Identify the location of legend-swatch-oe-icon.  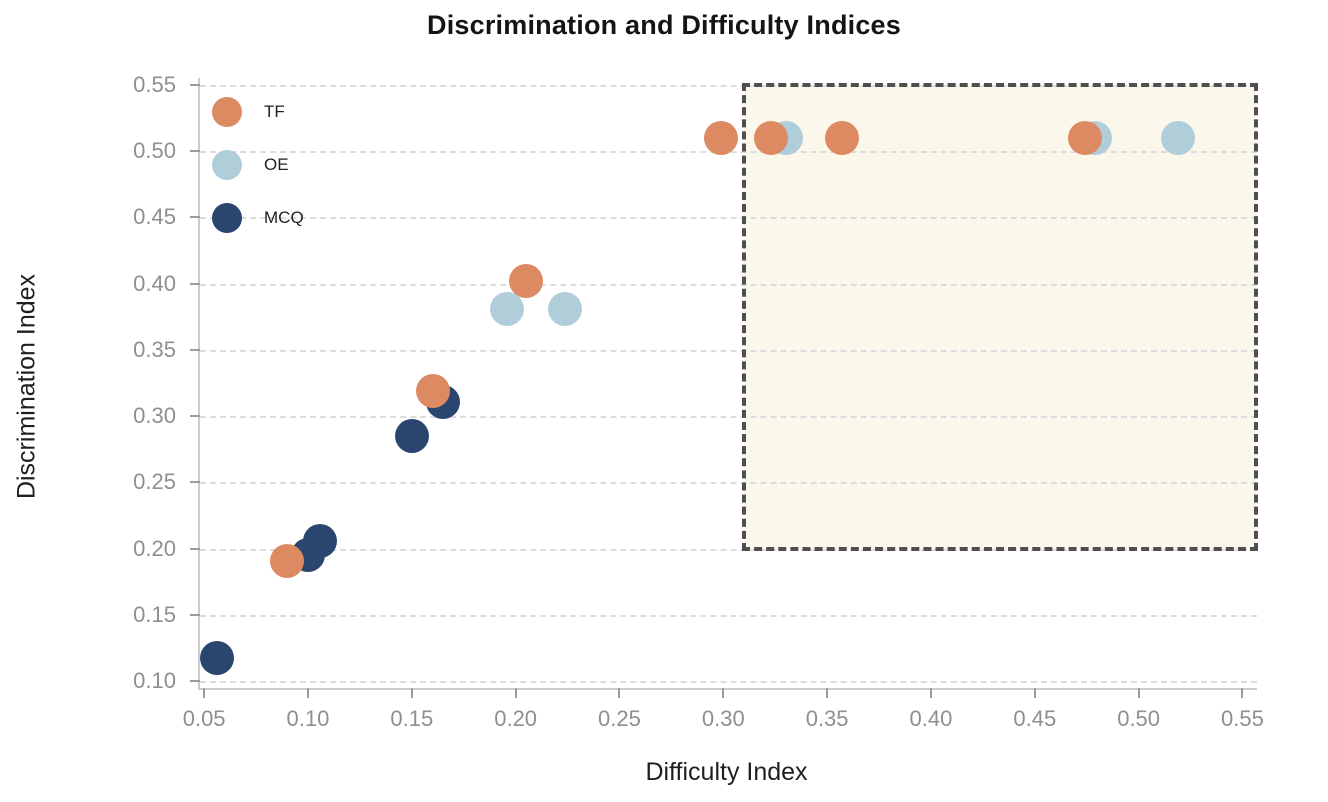
(227, 165).